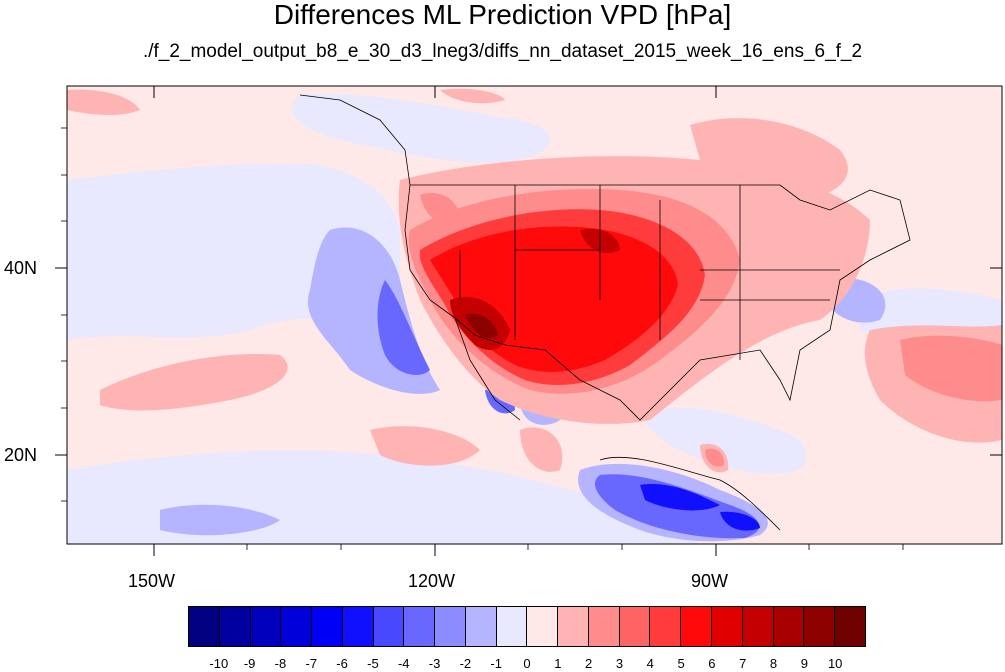  What do you see at coordinates (804, 663) in the screenshot?
I see `colorbar-label: 9` at bounding box center [804, 663].